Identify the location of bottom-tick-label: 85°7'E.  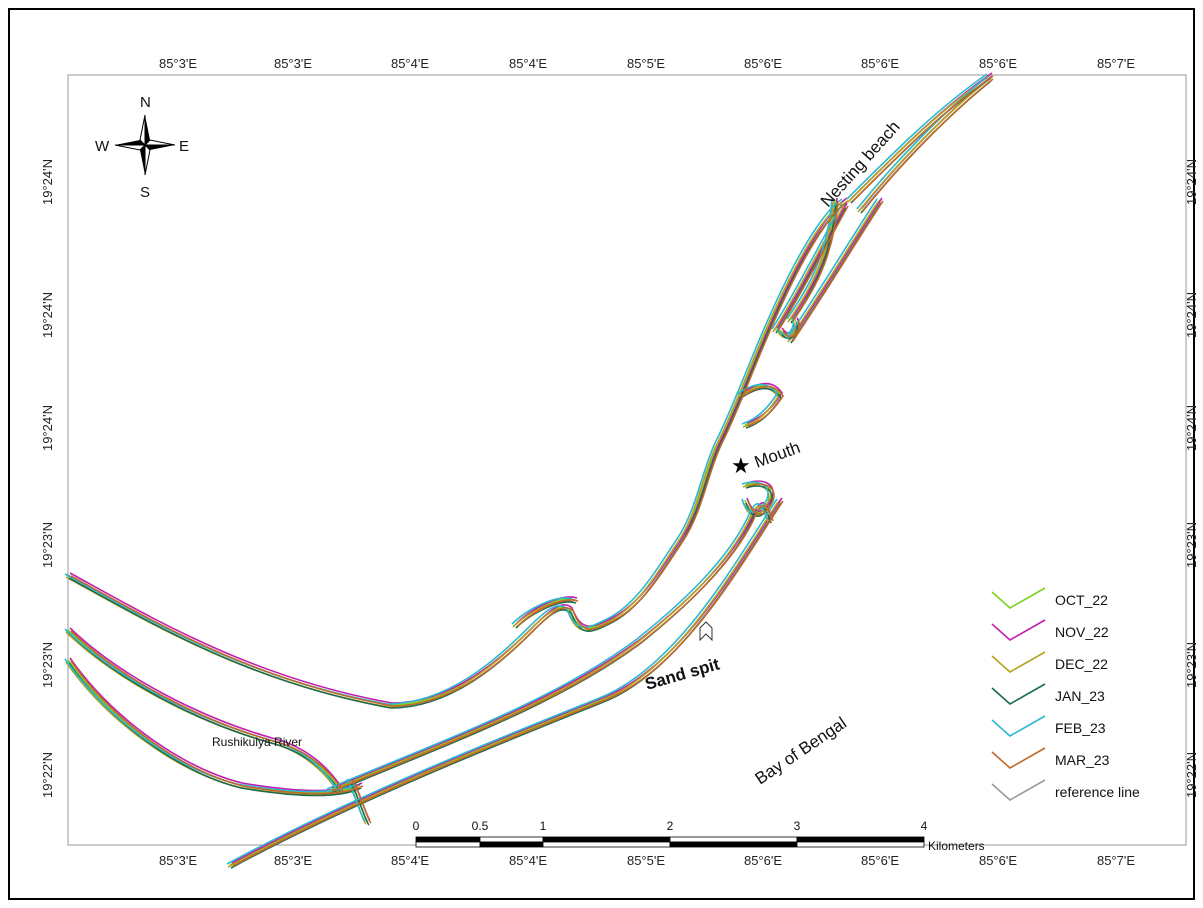
(1116, 860).